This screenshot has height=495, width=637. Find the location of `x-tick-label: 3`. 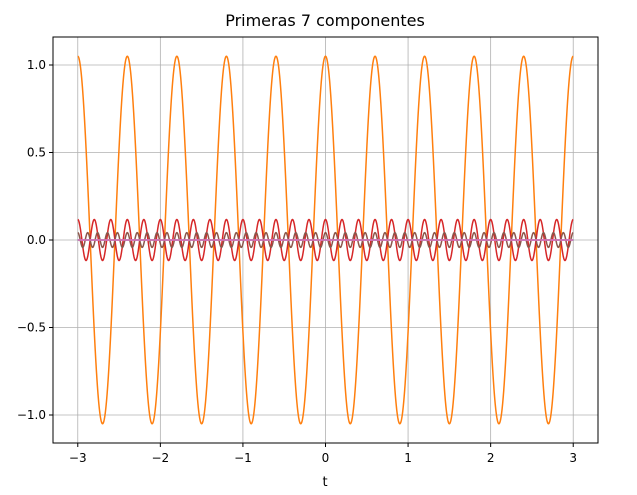

x-tick-label: 3 is located at coordinates (573, 458).